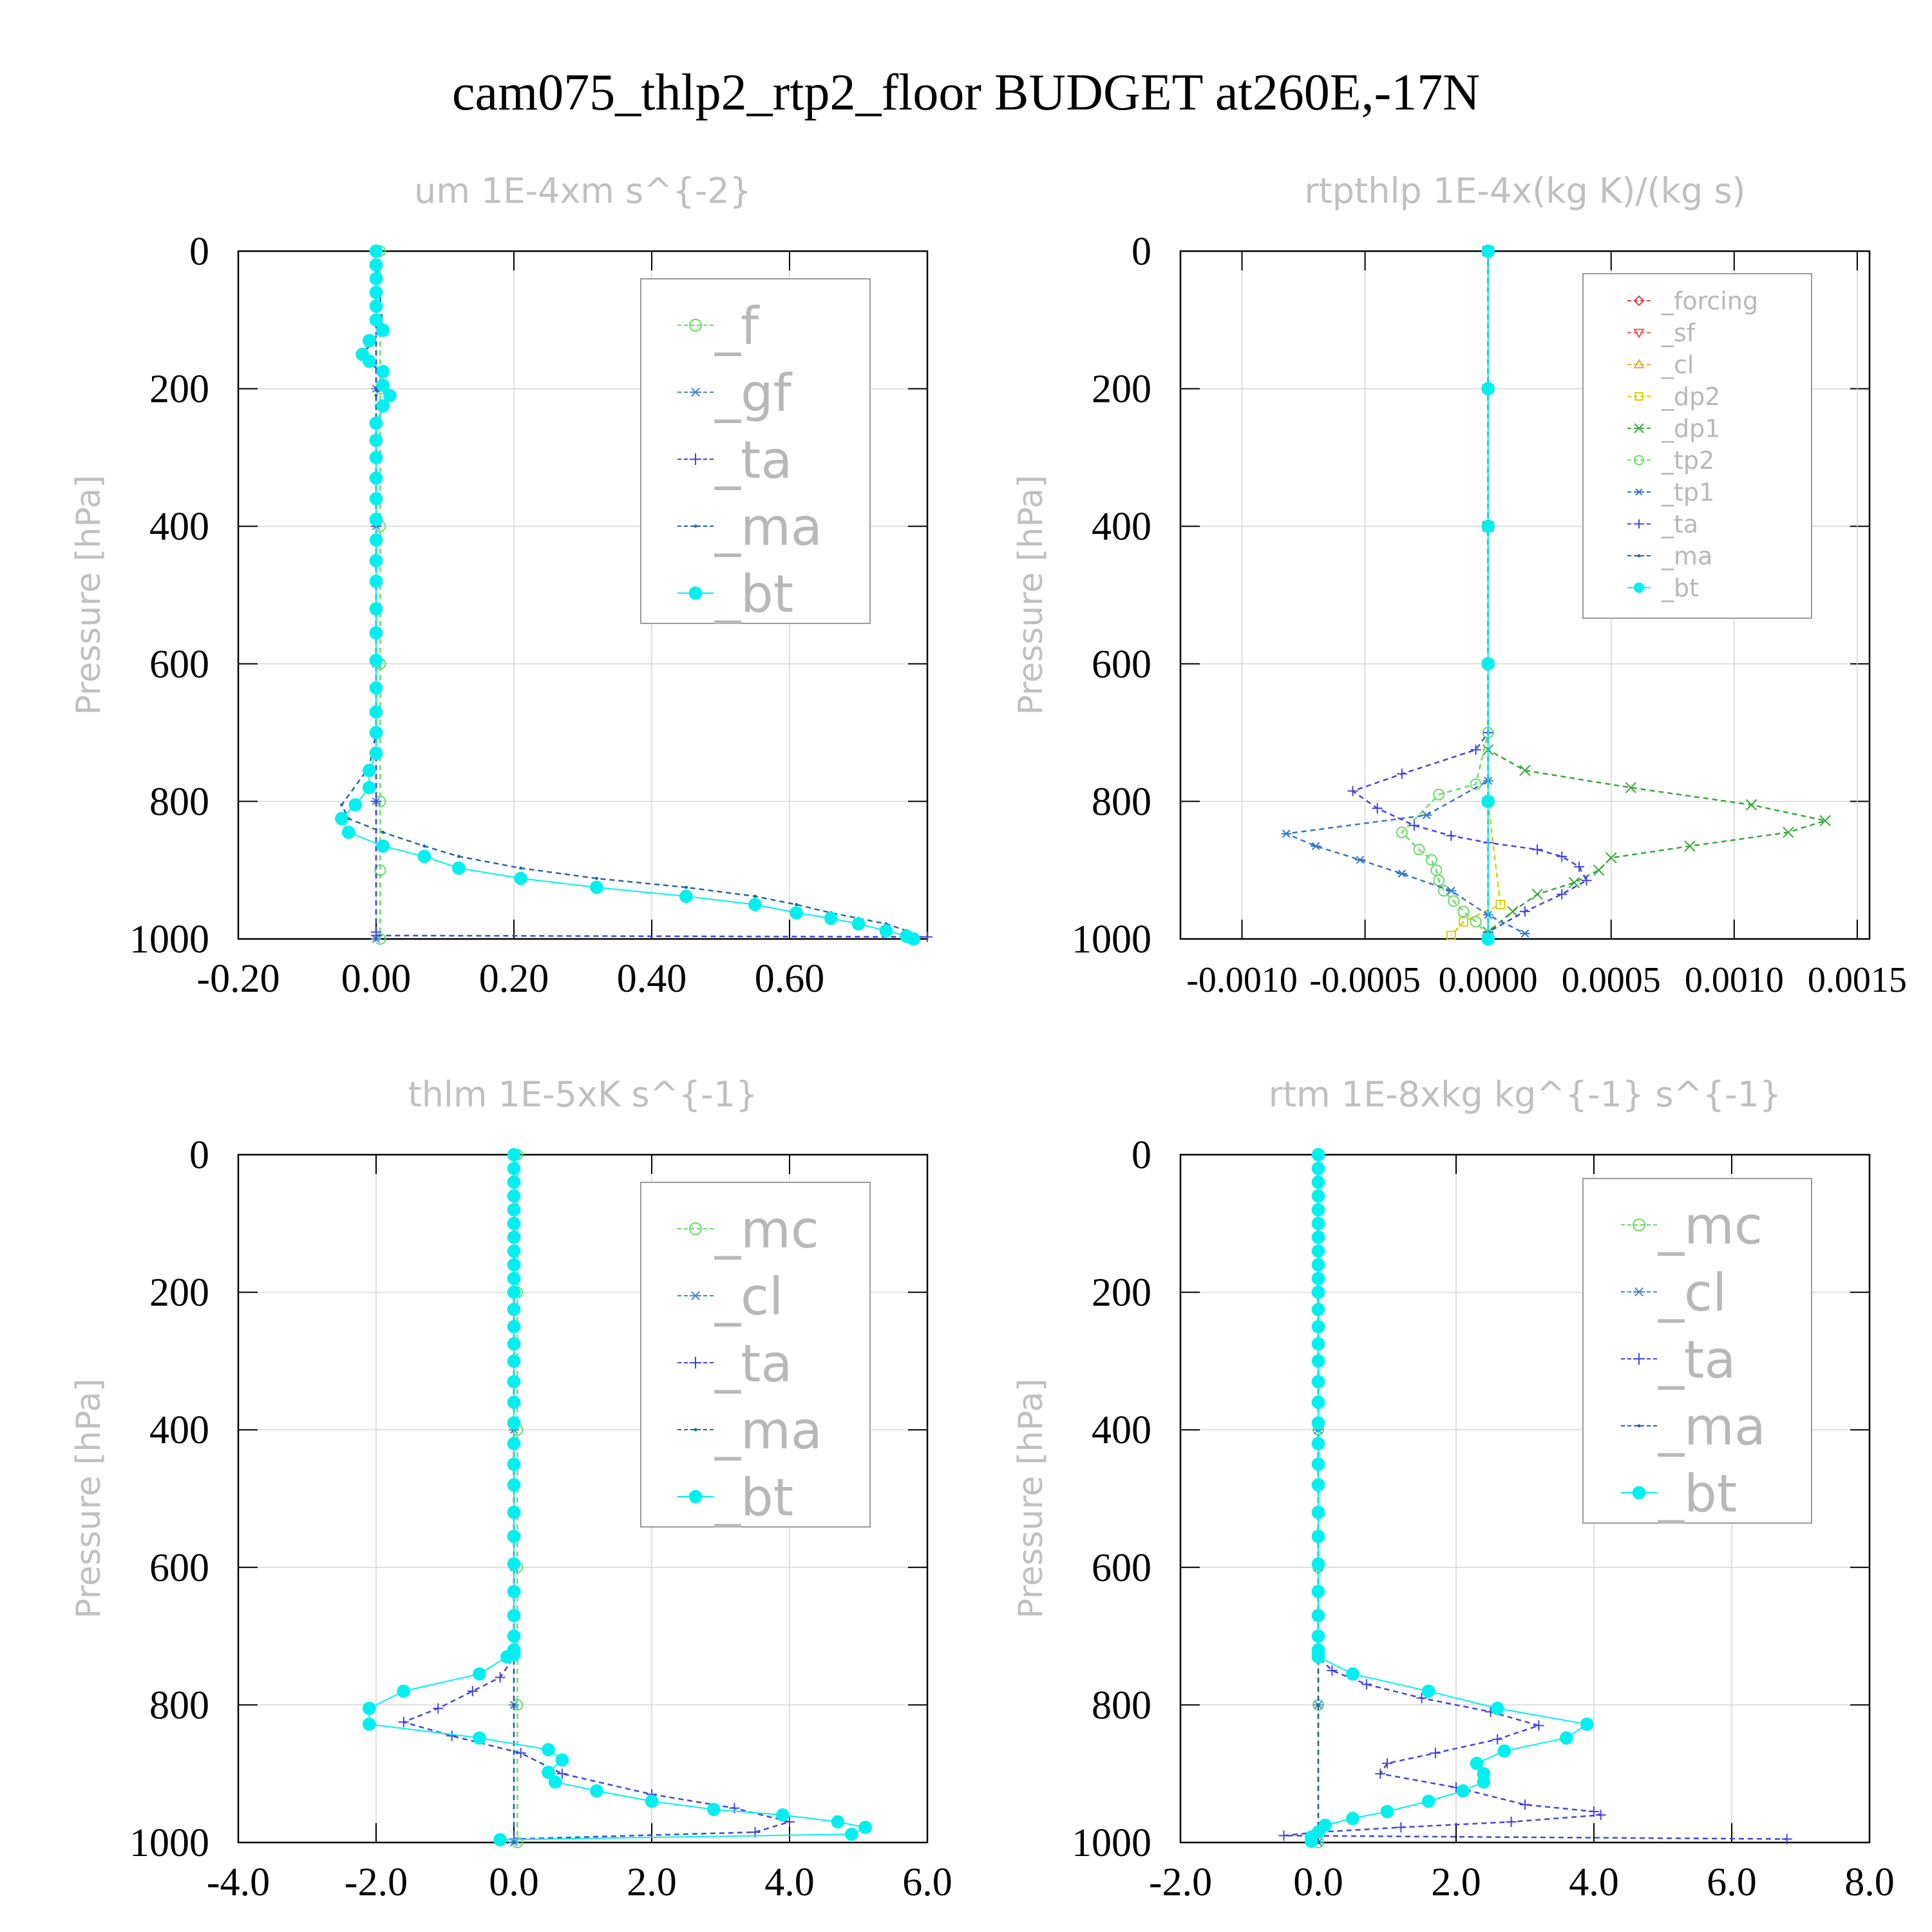  I want to click on legend-label: _gf, so click(753, 393).